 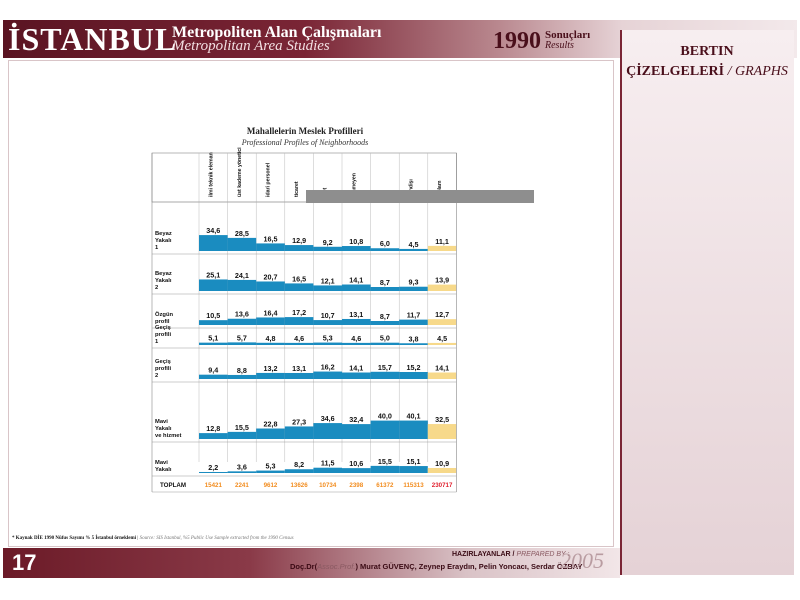 I want to click on row-label: ve hizmet, so click(x=168, y=436).